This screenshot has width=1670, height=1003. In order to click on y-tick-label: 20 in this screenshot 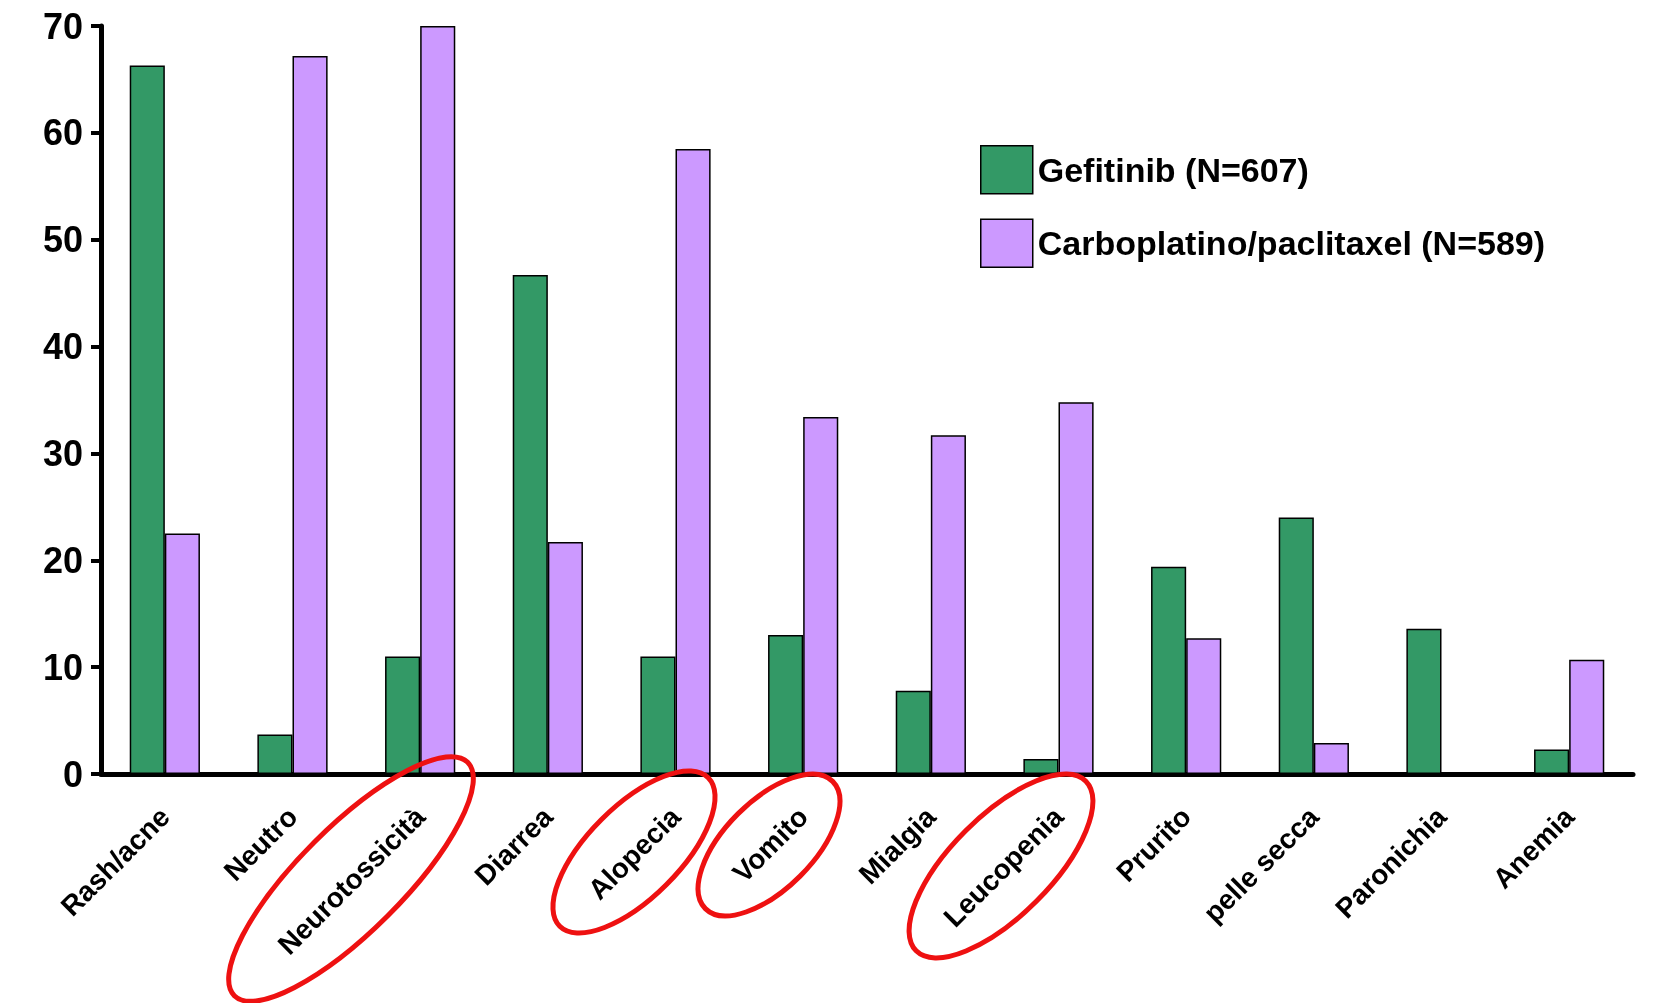, I will do `click(62, 560)`.